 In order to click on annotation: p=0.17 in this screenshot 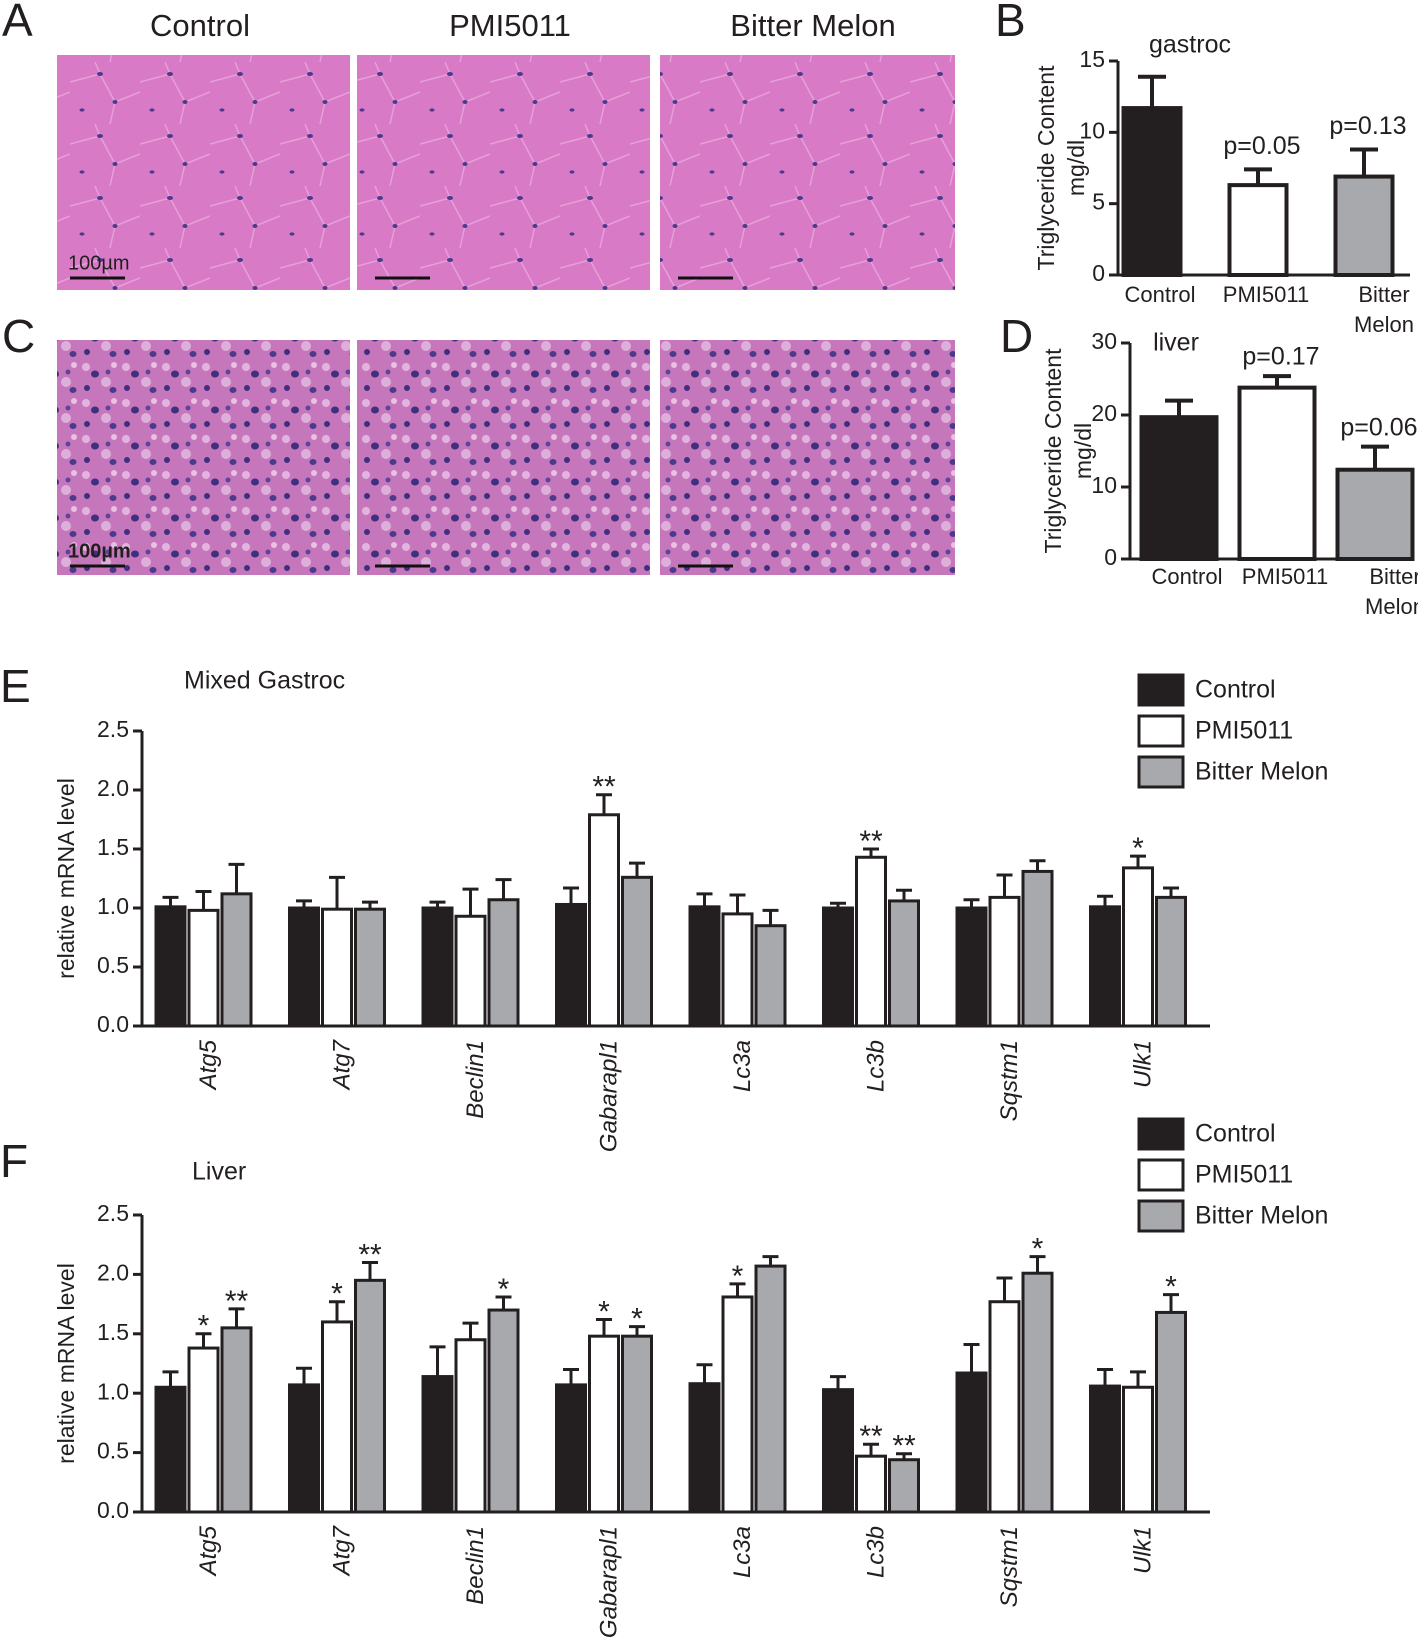, I will do `click(1280, 357)`.